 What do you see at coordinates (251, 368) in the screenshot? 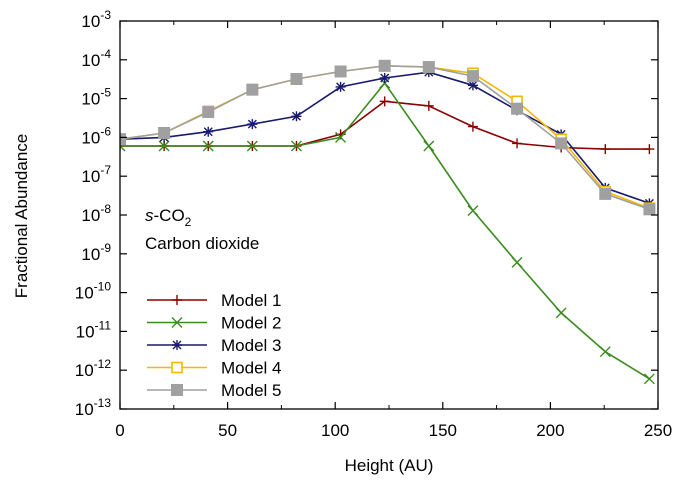
I see `legend-label: Model 4` at bounding box center [251, 368].